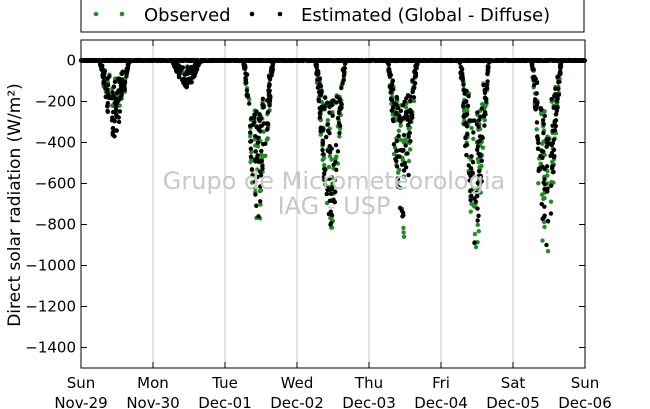 This screenshot has height=409, width=650. What do you see at coordinates (297, 401) in the screenshot?
I see `x-tick-date: Dec-02` at bounding box center [297, 401].